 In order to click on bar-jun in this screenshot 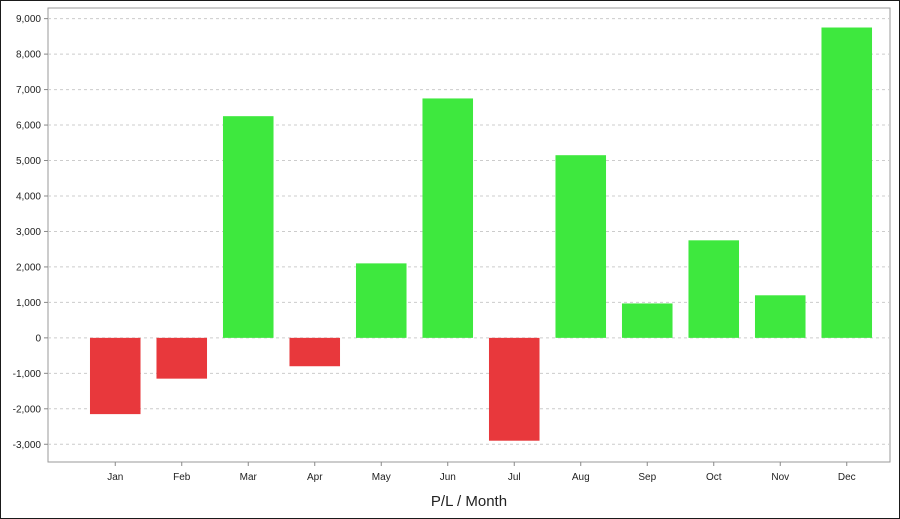, I will do `click(448, 218)`.